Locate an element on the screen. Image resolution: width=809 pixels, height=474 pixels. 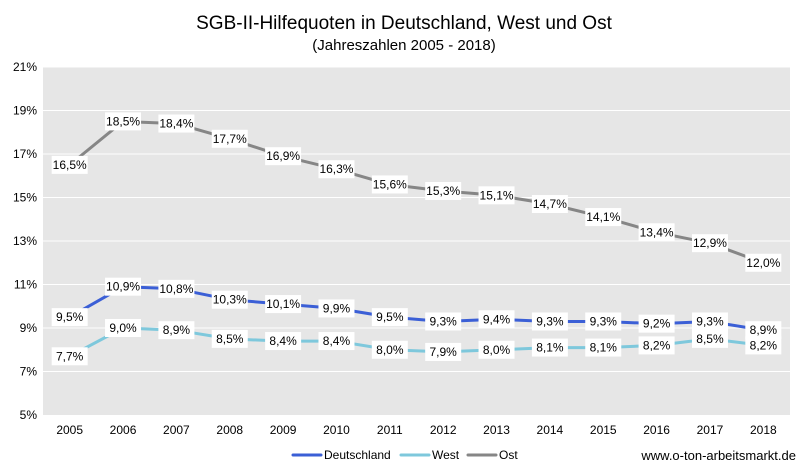
x-tick-label: 2009 is located at coordinates (283, 430).